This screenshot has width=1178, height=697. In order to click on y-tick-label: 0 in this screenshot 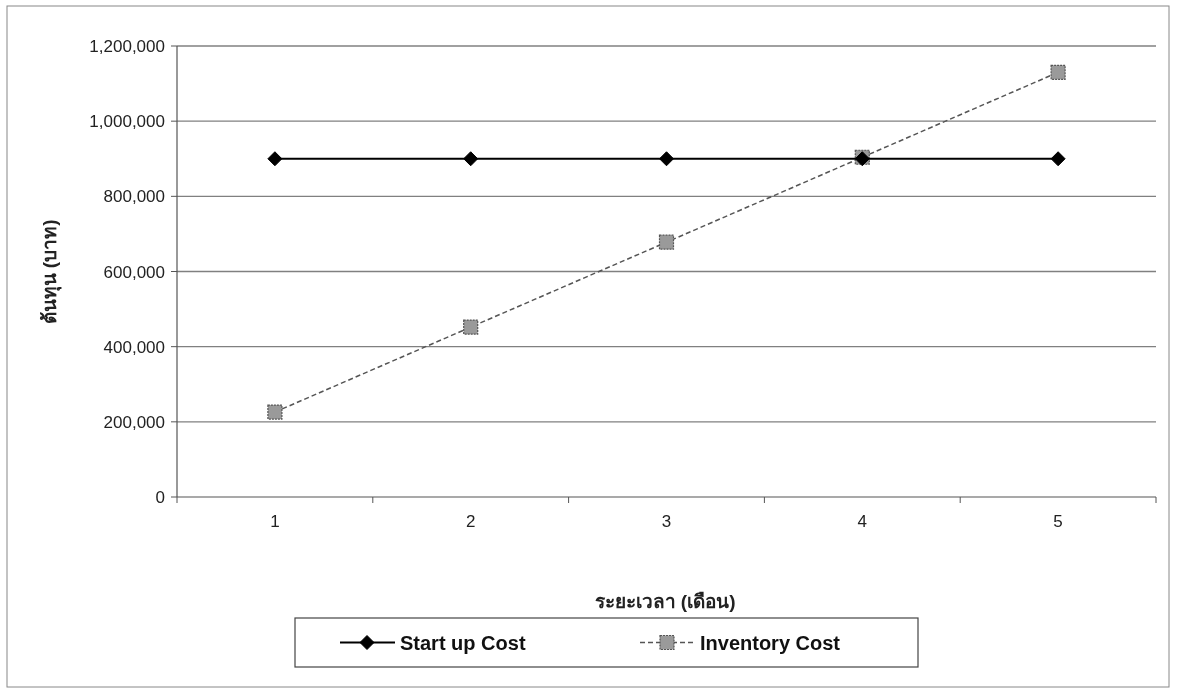, I will do `click(160, 497)`.